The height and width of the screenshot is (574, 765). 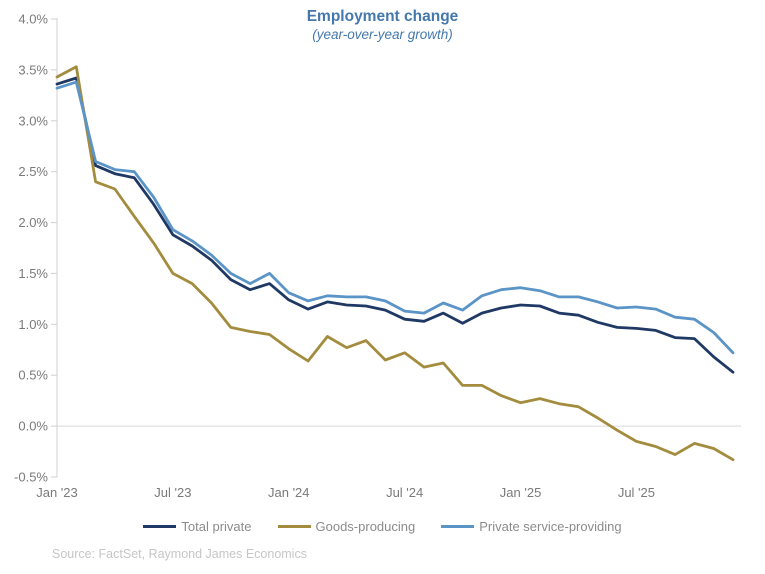 What do you see at coordinates (33, 120) in the screenshot?
I see `y-axis-label: 3.0%` at bounding box center [33, 120].